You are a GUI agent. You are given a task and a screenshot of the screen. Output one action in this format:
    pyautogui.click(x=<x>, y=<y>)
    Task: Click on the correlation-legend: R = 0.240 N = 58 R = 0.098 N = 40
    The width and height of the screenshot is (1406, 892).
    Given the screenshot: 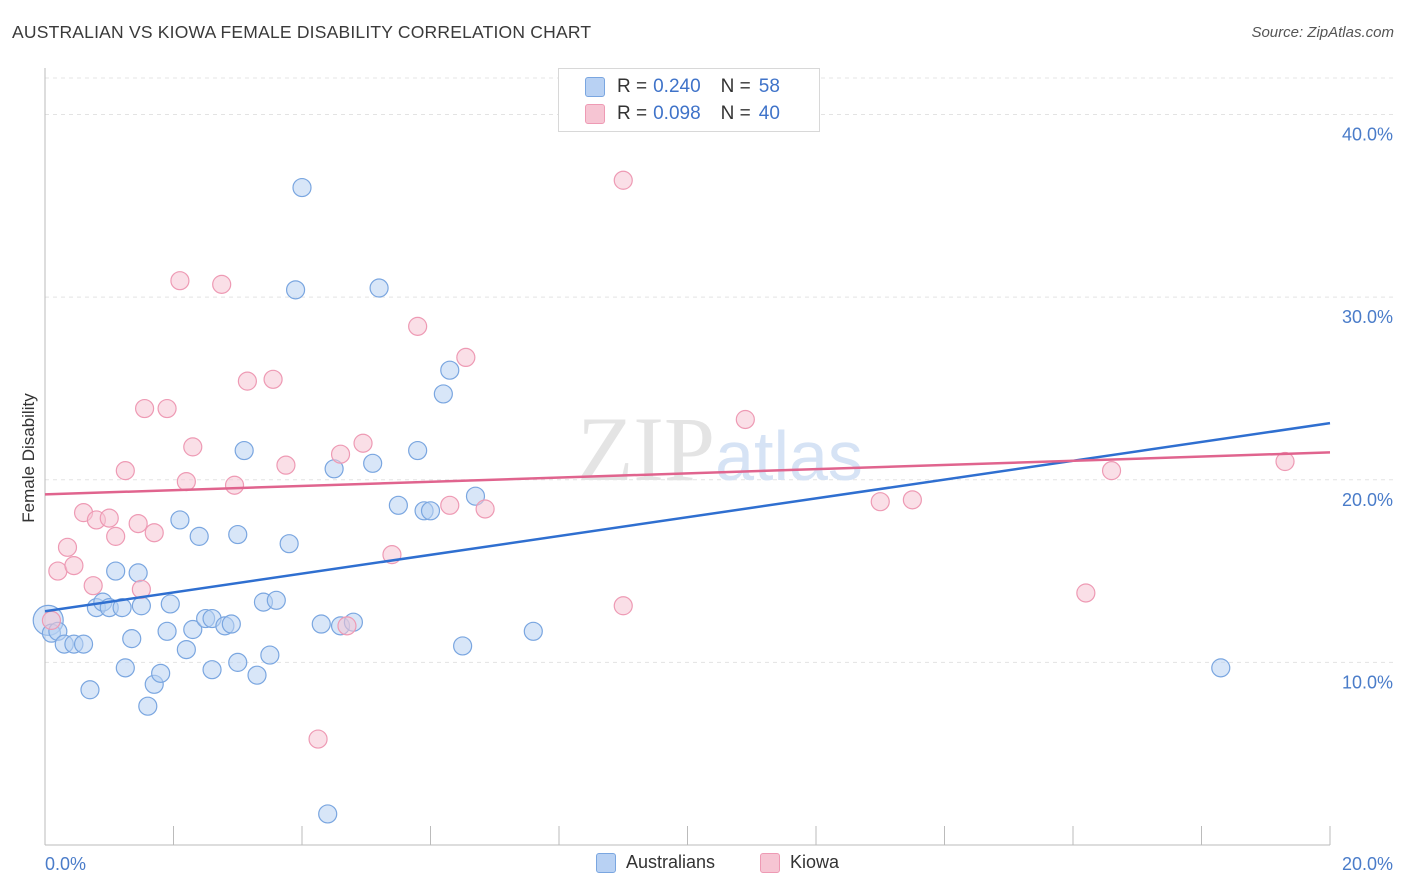 What is the action you would take?
    pyautogui.click(x=689, y=100)
    